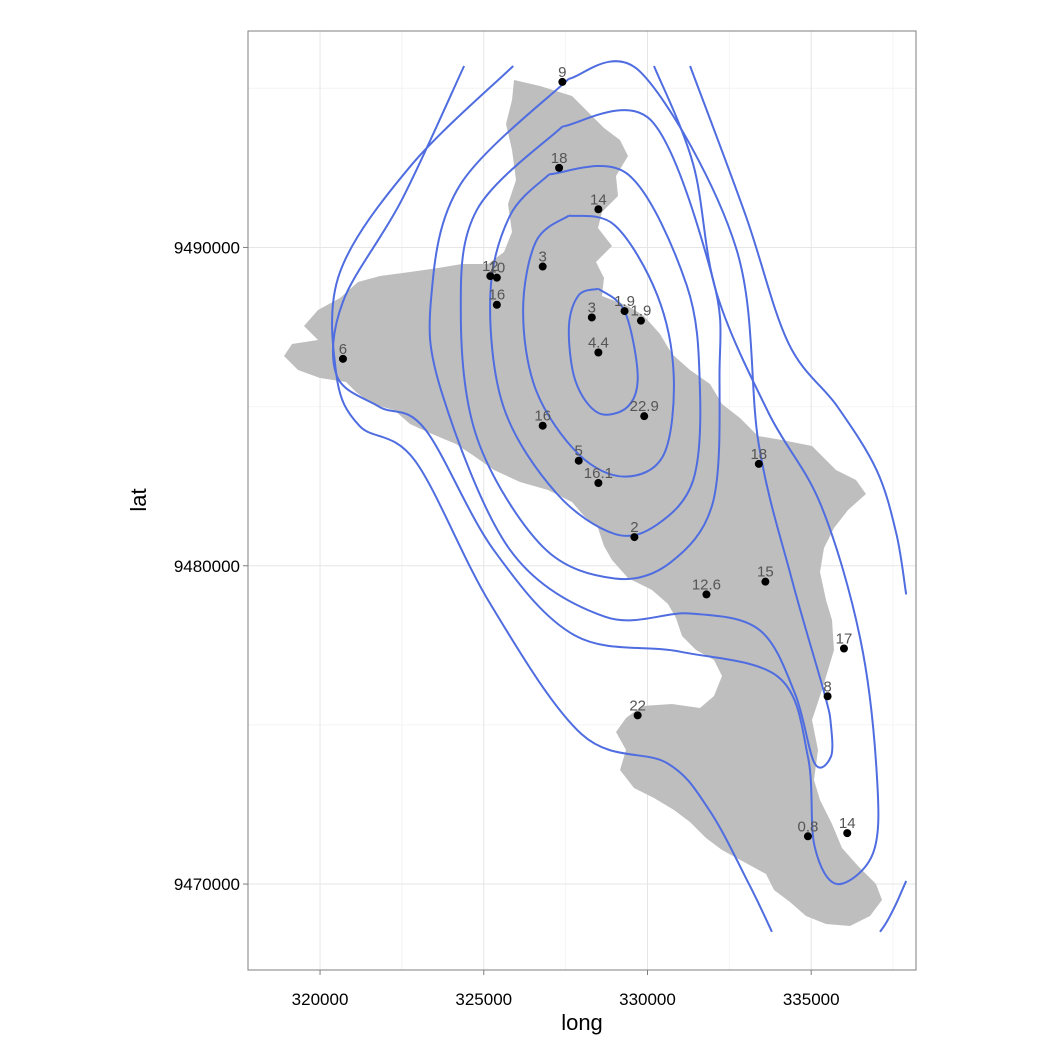 This screenshot has width=1050, height=1050. What do you see at coordinates (647, 999) in the screenshot?
I see `x-tick-label: 330000` at bounding box center [647, 999].